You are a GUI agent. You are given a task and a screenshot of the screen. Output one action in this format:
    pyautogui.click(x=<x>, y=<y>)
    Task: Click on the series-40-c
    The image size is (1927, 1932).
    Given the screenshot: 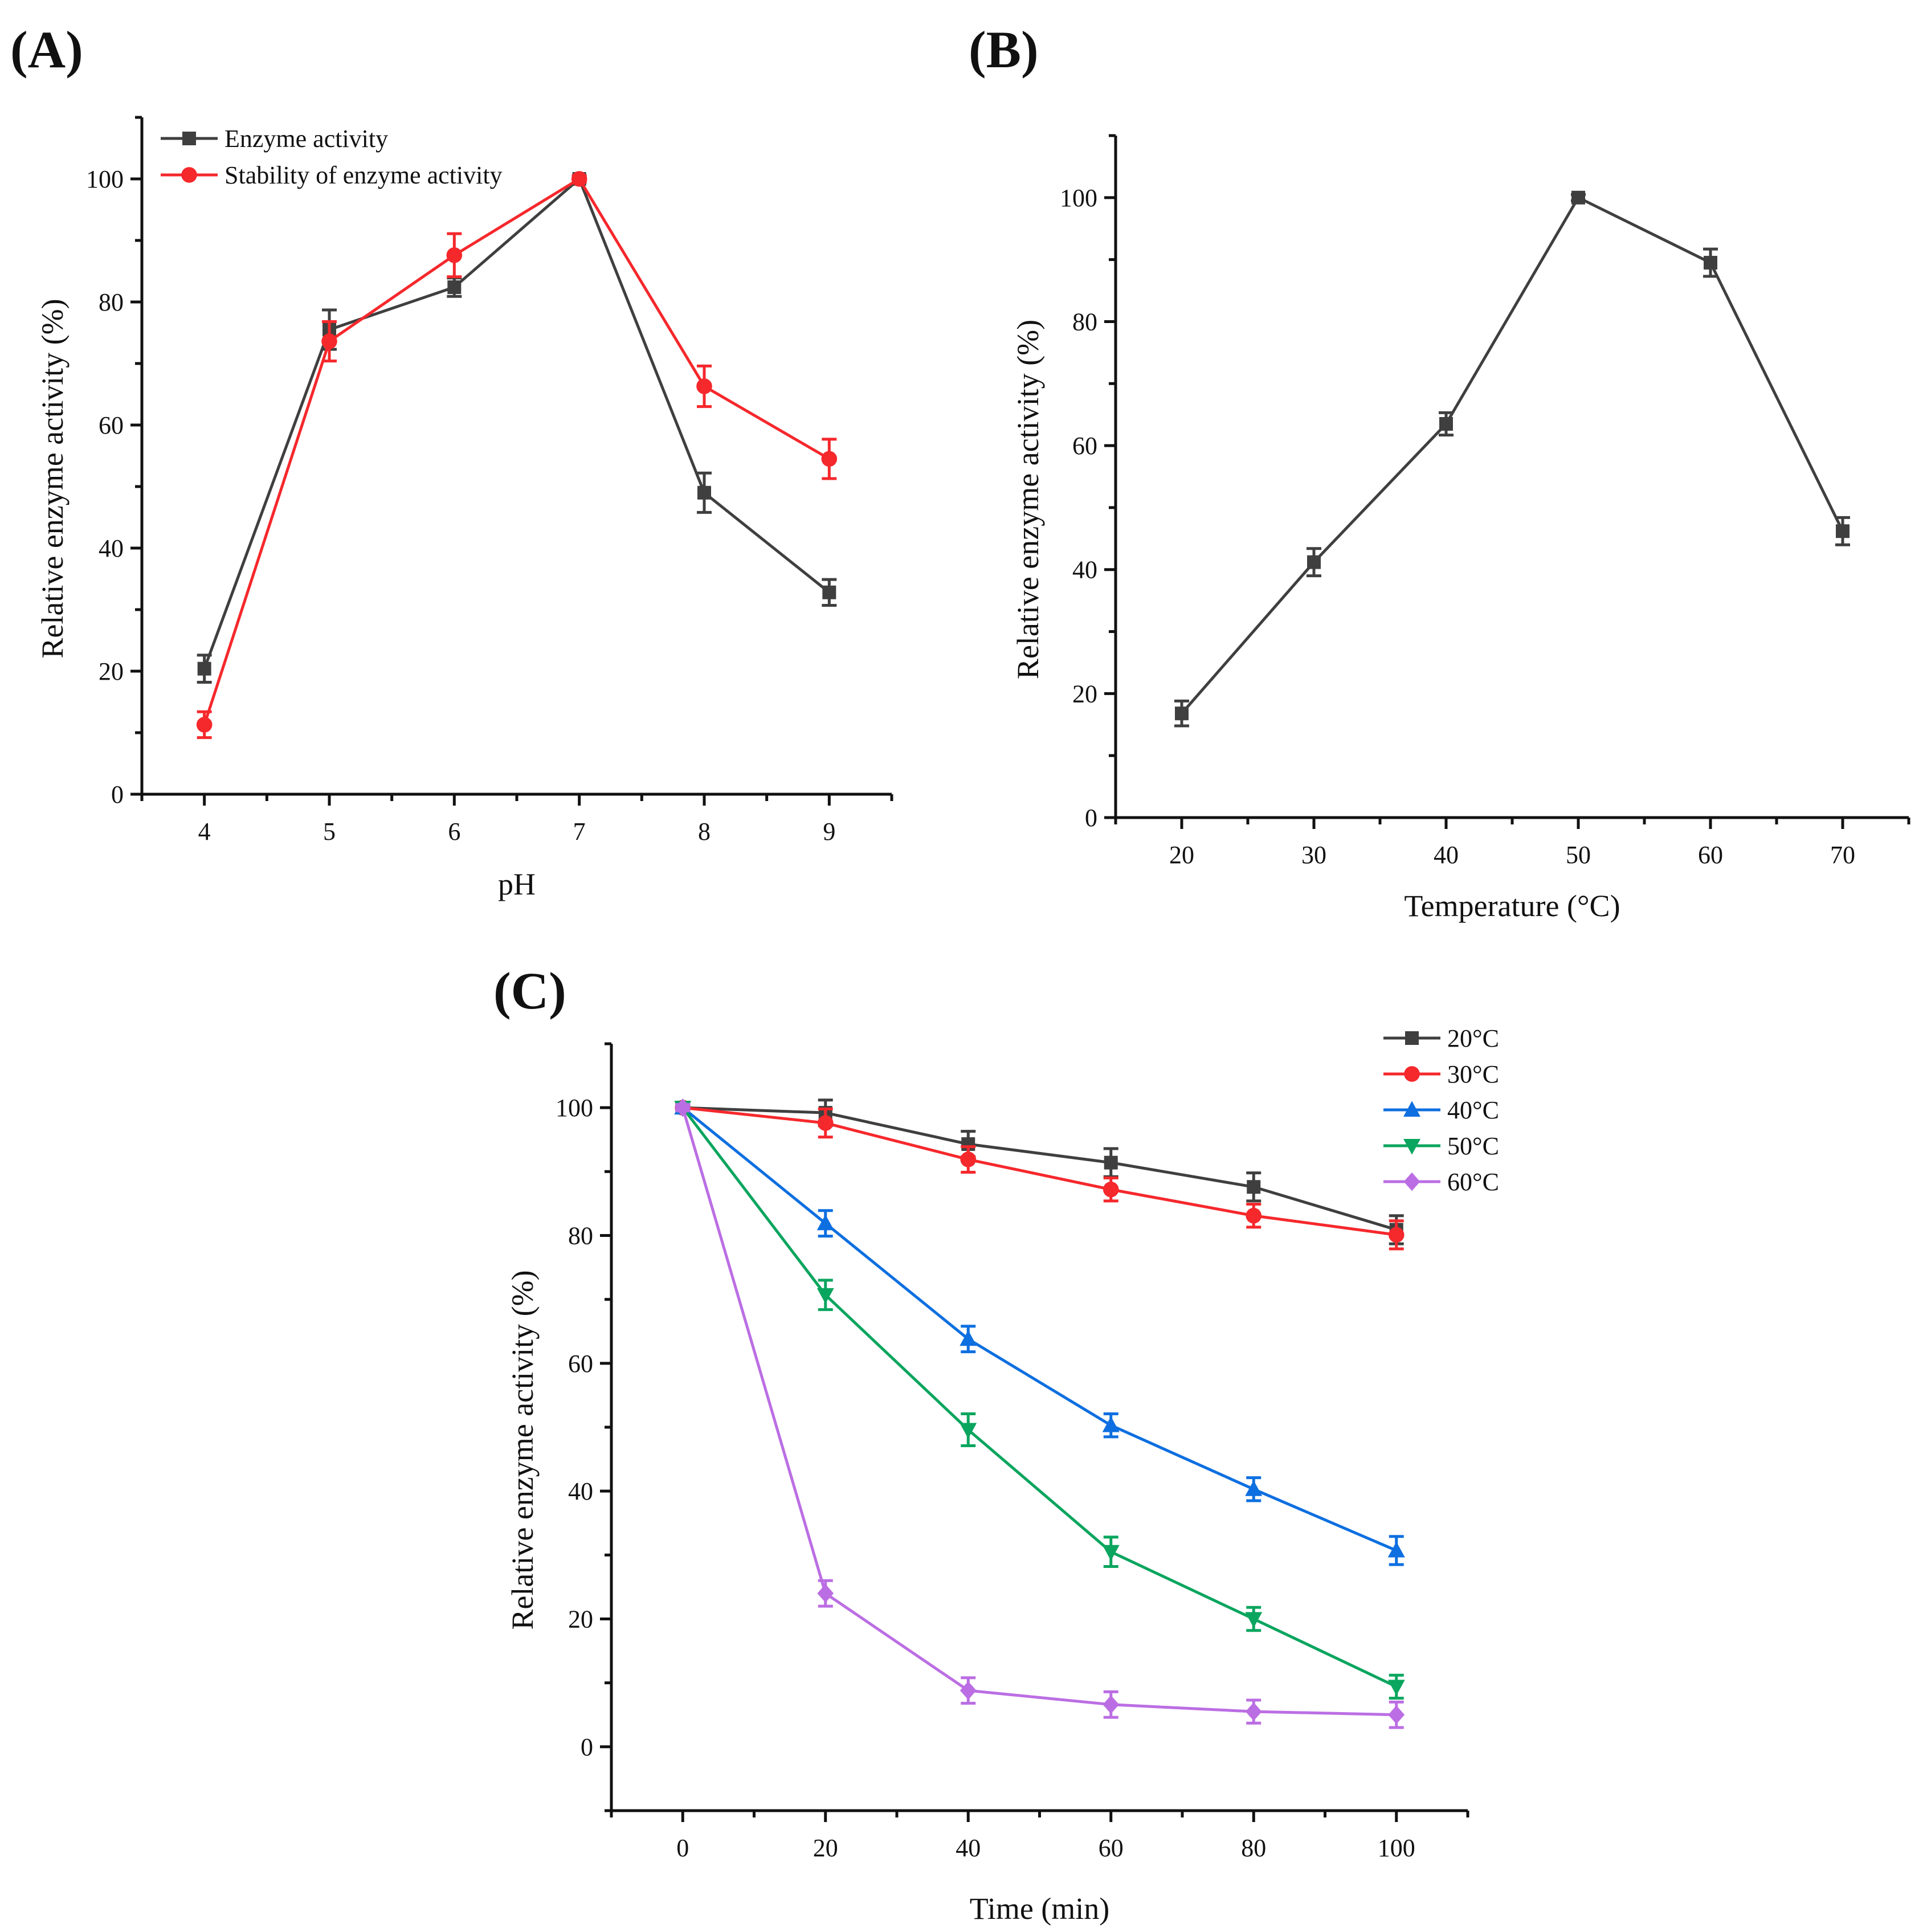 What is the action you would take?
    pyautogui.click(x=1039, y=1332)
    